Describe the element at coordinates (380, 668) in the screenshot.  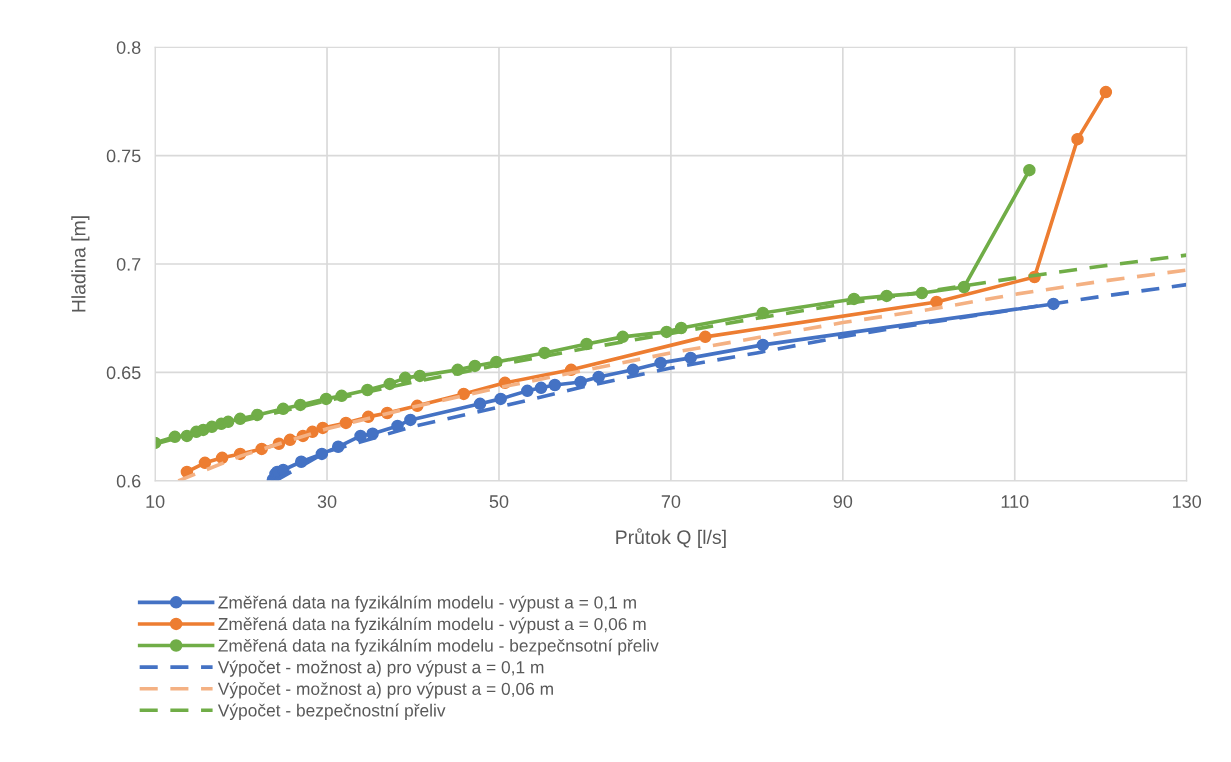
I see `legend-label: Výpočet - možnost a) pro výpust a = 0,1 m` at that location.